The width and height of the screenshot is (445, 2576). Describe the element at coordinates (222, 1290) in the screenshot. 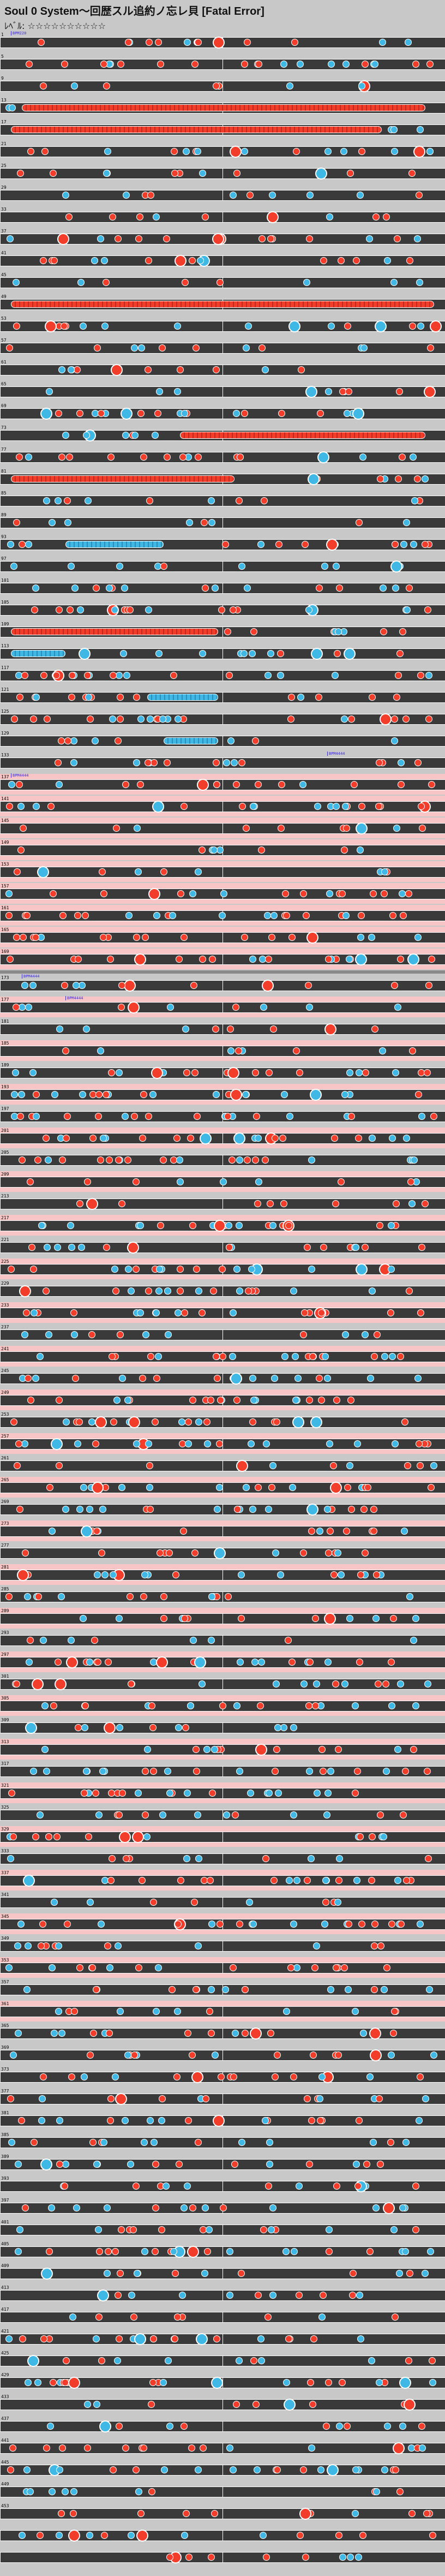

I see `chart-row: 229` at that location.